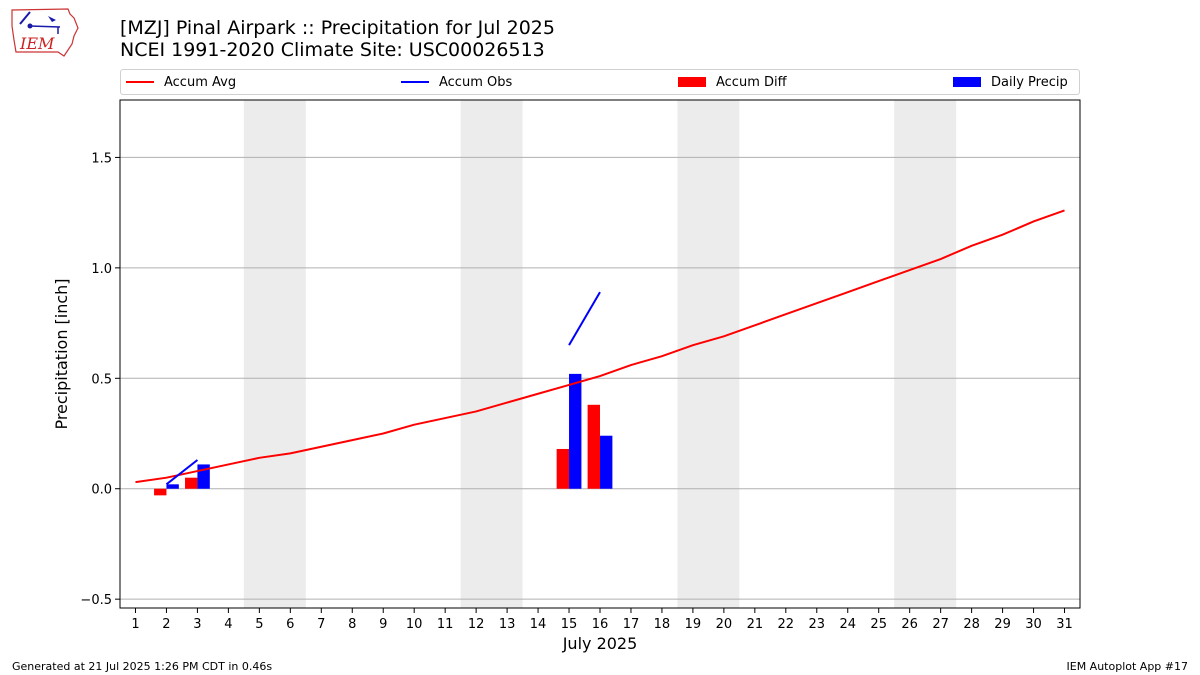 Image resolution: width=1200 pixels, height=675 pixels. I want to click on legend-label-accum-diff: Accum Diff, so click(751, 82).